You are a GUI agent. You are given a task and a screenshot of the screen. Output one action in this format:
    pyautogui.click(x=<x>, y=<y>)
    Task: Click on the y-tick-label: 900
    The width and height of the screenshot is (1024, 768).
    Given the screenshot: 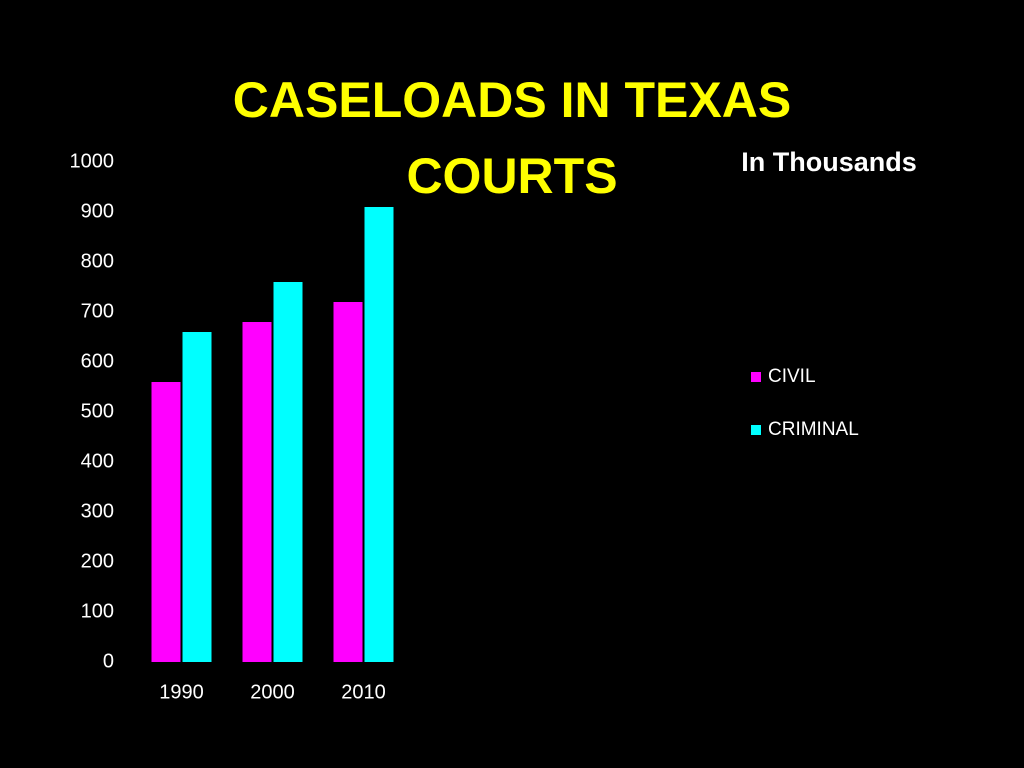 What is the action you would take?
    pyautogui.click(x=97, y=211)
    